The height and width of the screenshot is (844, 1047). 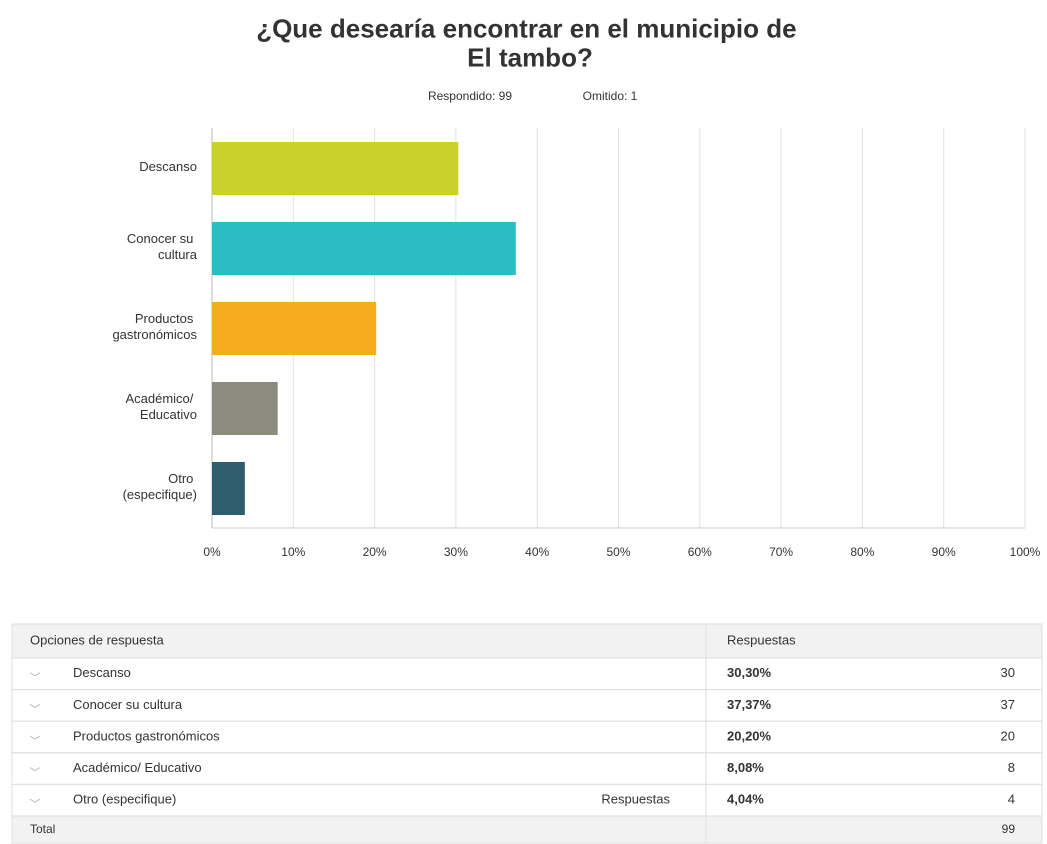 What do you see at coordinates (527, 641) in the screenshot?
I see `table-header` at bounding box center [527, 641].